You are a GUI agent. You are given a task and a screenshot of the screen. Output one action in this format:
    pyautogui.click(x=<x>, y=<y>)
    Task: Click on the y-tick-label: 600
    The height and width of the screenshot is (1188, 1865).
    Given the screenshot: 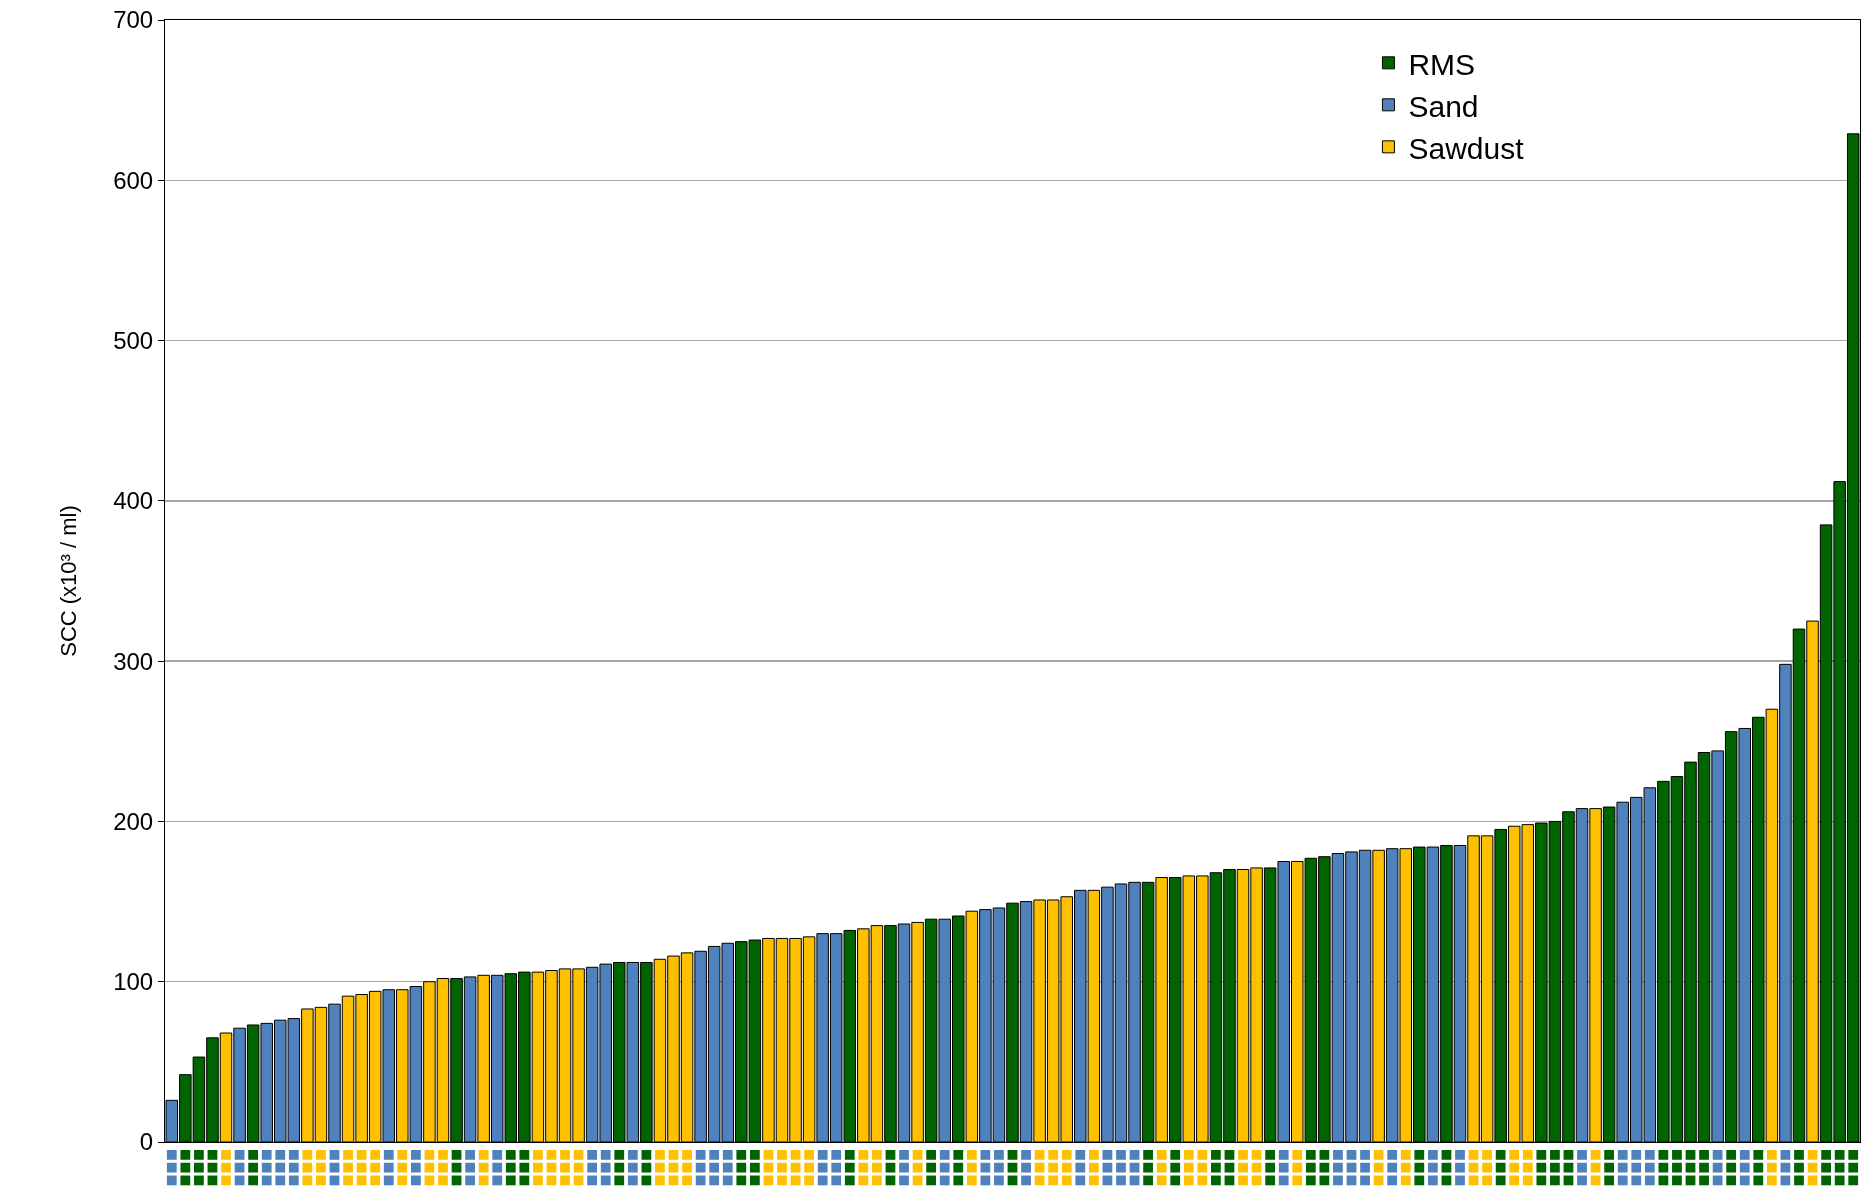 What is the action you would take?
    pyautogui.click(x=133, y=180)
    